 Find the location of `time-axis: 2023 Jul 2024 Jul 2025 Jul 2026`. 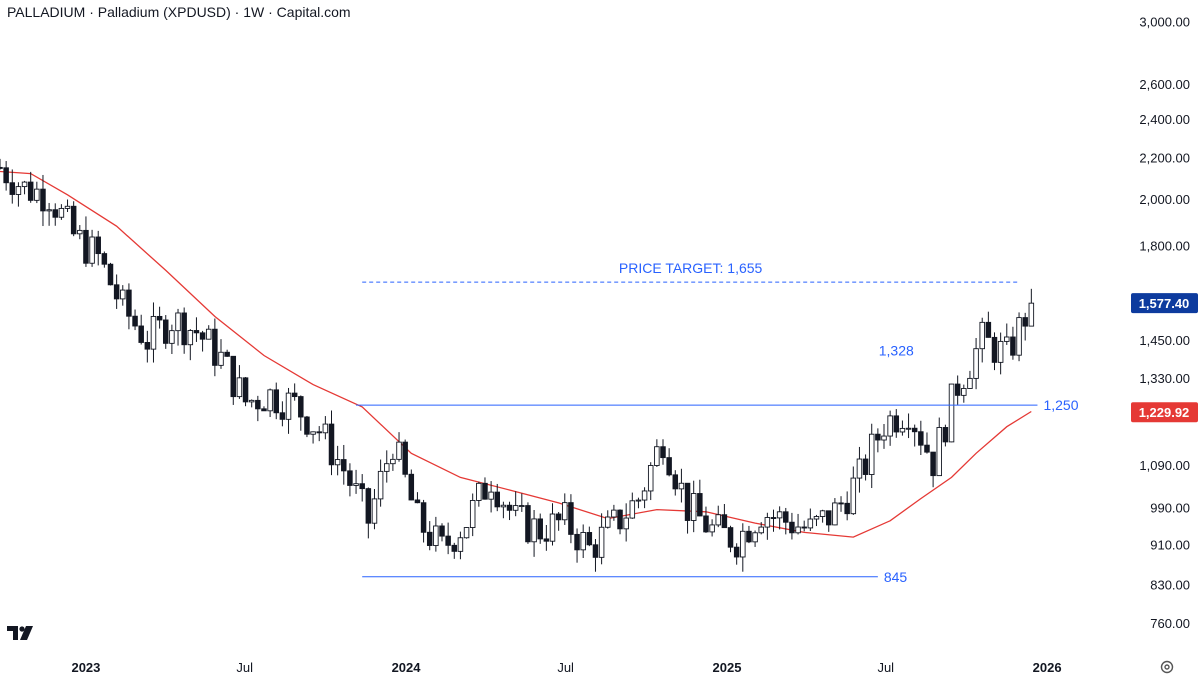

time-axis: 2023 Jul 2024 Jul 2025 Jul 2026 is located at coordinates (566, 667).